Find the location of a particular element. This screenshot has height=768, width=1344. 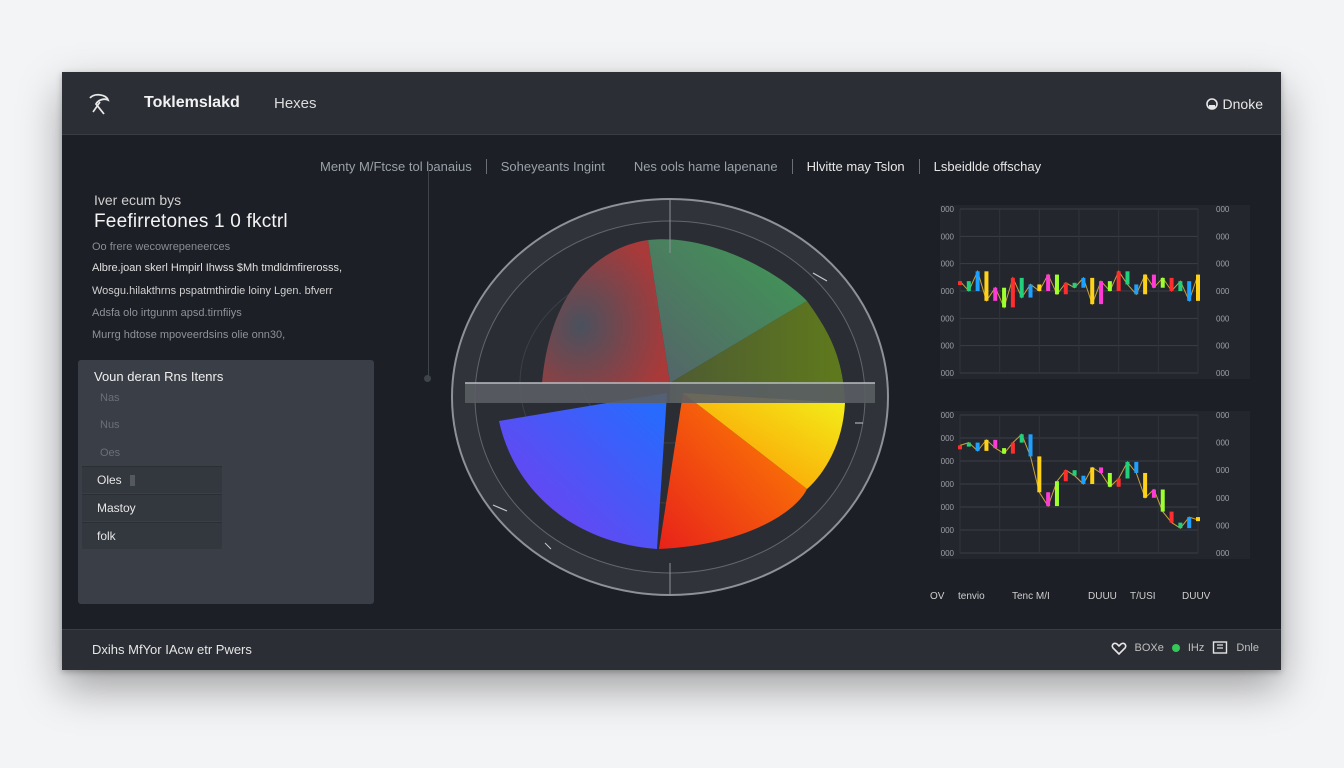

status-hz-label: IHz is located at coordinates (1196, 648).